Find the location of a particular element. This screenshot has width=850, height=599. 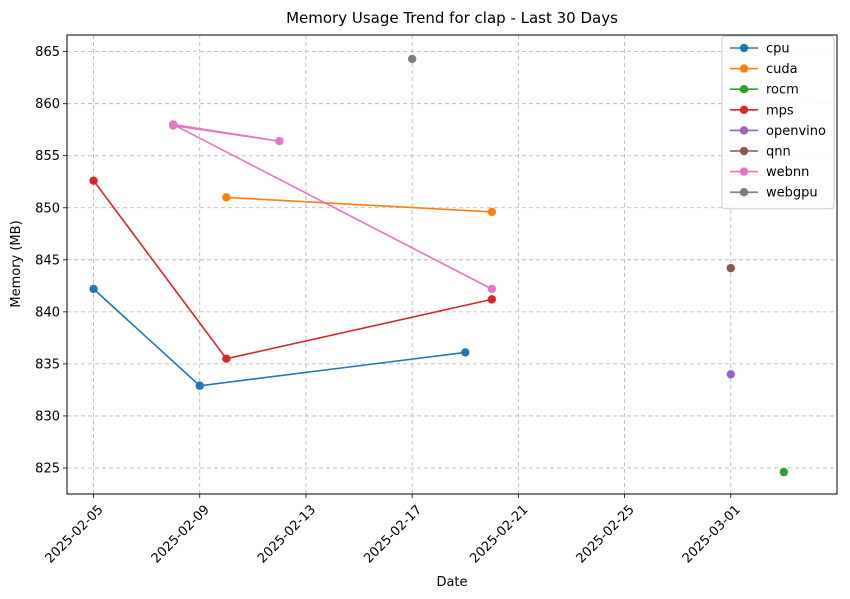

series-webnn is located at coordinates (333, 207).